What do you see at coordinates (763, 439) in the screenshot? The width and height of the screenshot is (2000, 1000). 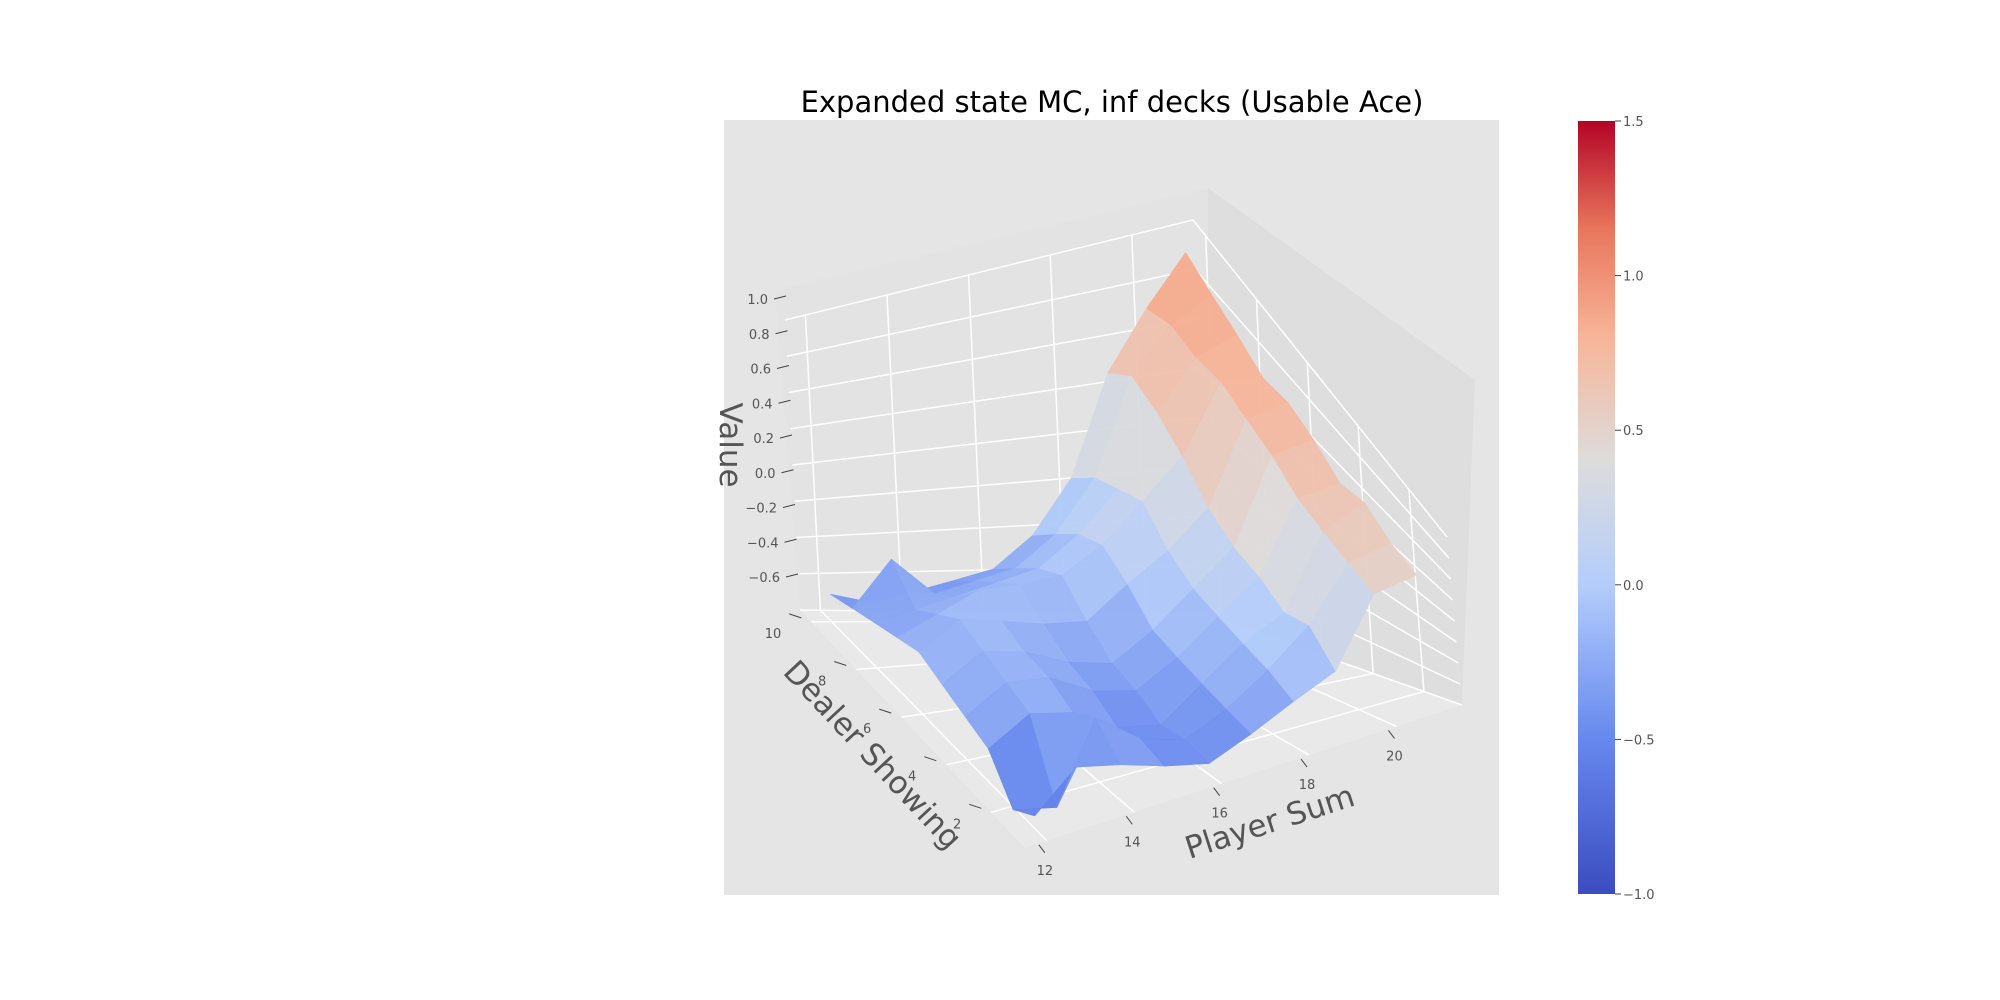 I see `z-tick-label: 0.2` at bounding box center [763, 439].